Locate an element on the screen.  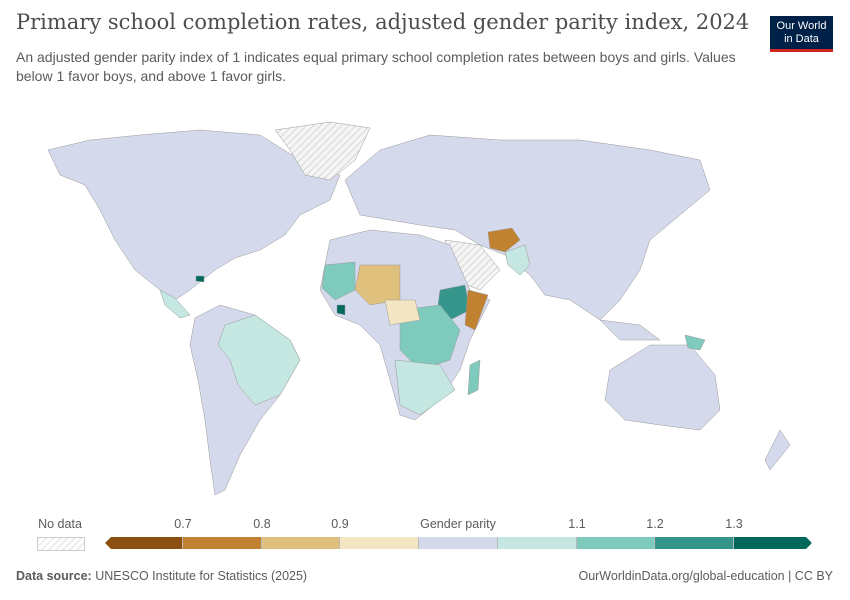
legend-tick: 0.9 is located at coordinates (340, 524).